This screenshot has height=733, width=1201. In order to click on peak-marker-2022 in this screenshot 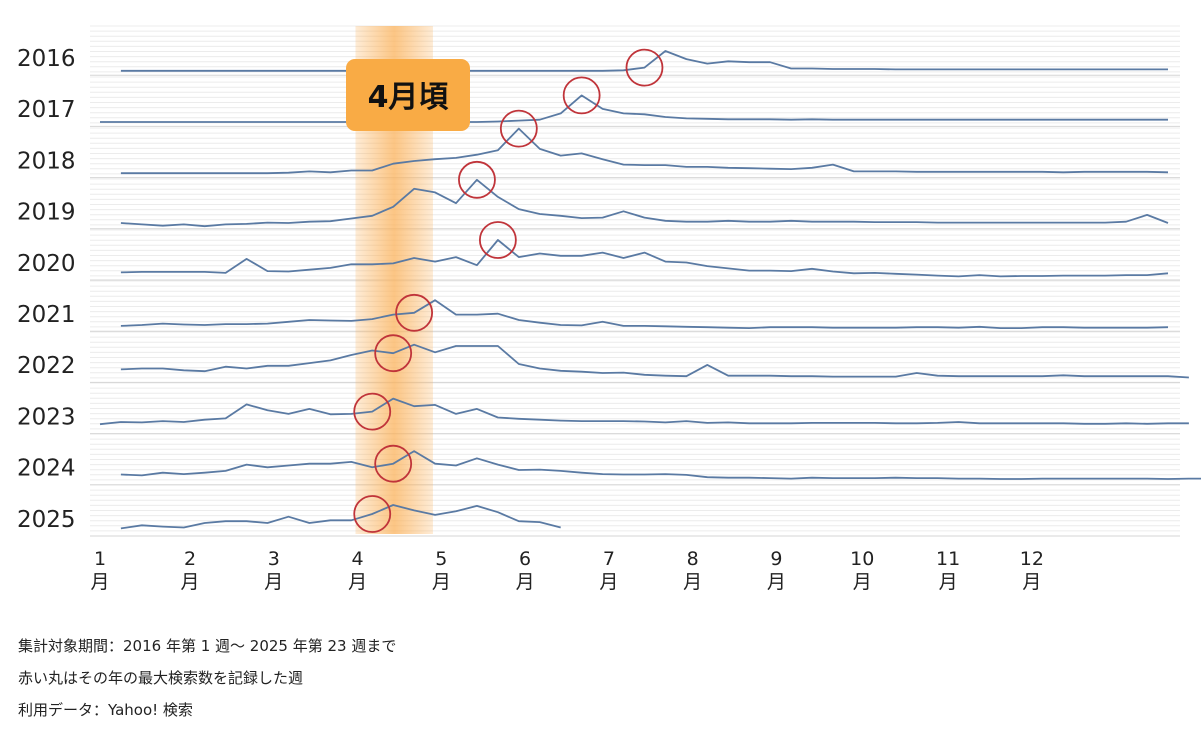, I will do `click(393, 353)`.